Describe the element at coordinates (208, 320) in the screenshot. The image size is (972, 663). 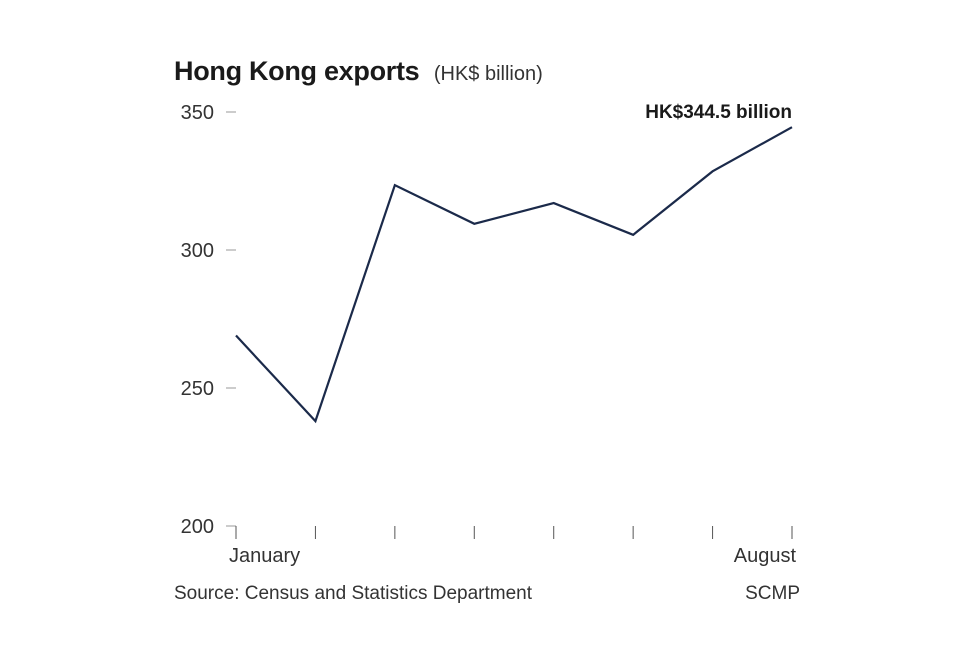
I see `y-axis: 200 250 300 350` at that location.